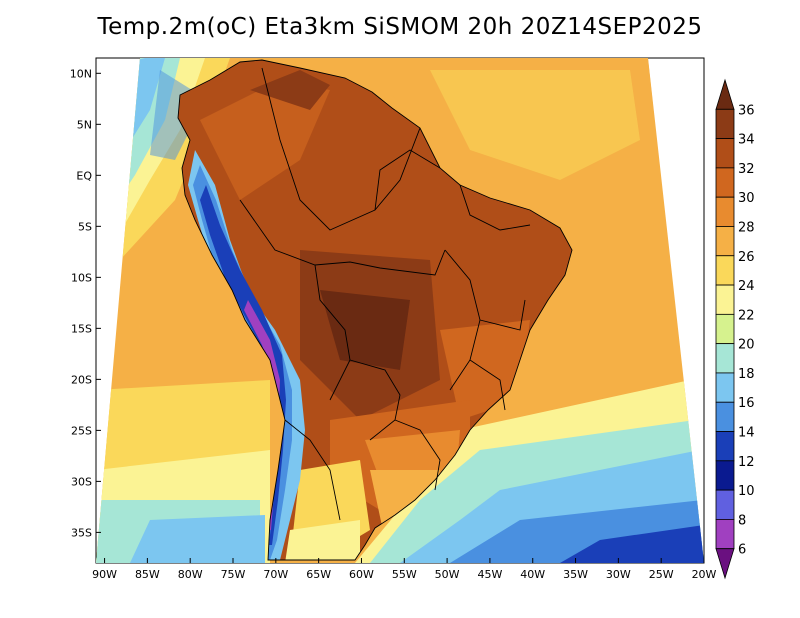  I want to click on colorbar-label: 30, so click(746, 198).